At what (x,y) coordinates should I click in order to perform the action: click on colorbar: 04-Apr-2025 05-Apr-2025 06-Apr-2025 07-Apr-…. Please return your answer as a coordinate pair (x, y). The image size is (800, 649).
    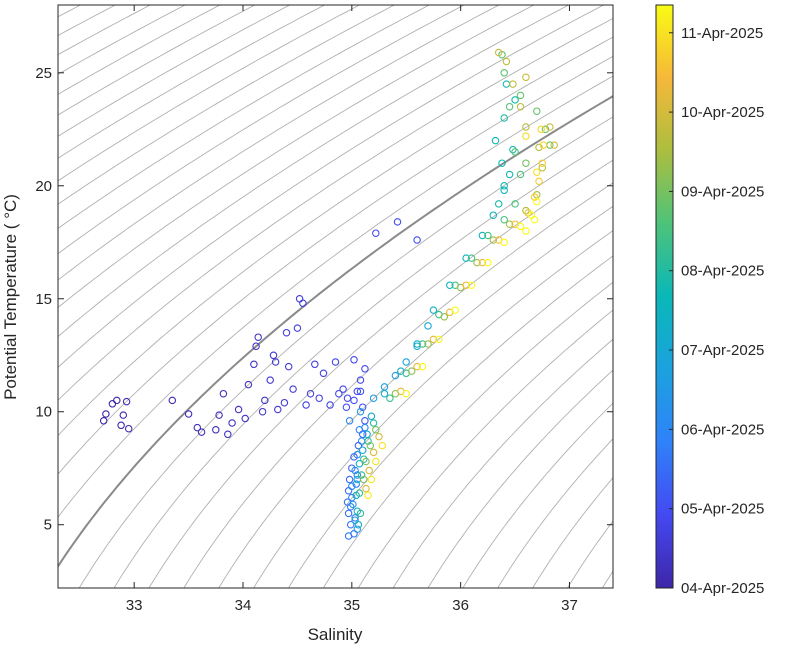
    Looking at the image, I should click on (709, 300).